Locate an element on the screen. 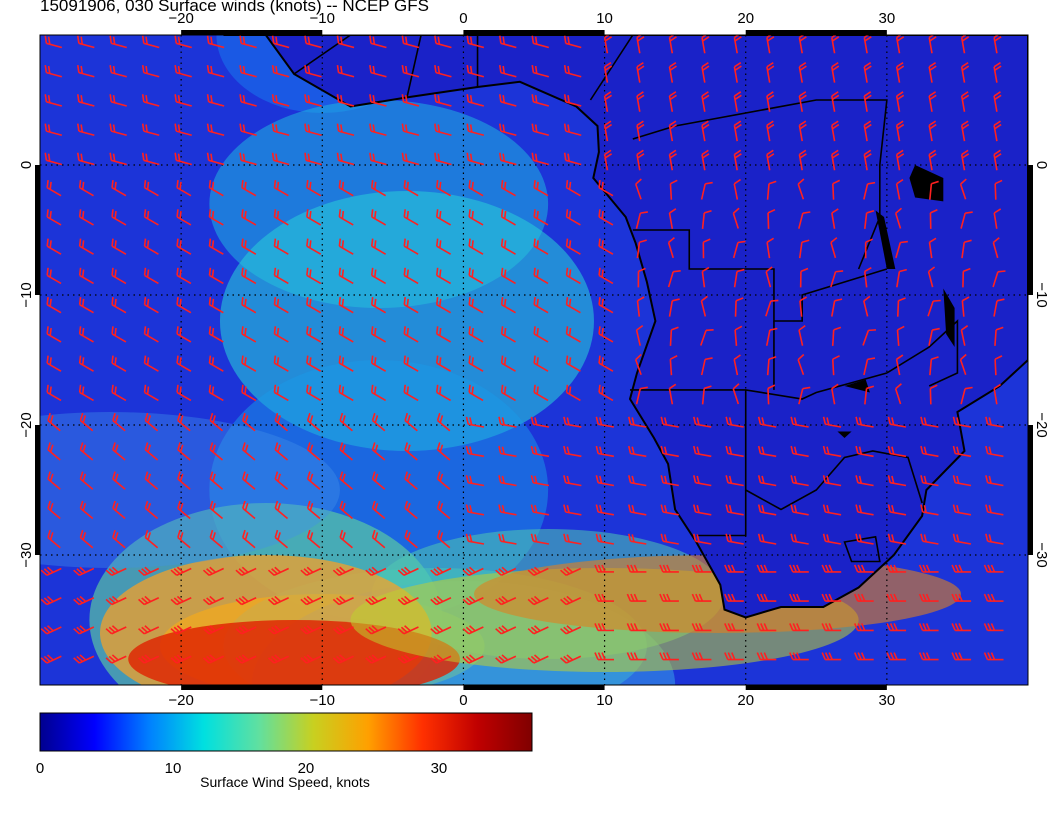 This screenshot has width=1056, height=816. lon-tick-label-top: −20 is located at coordinates (180, 18).